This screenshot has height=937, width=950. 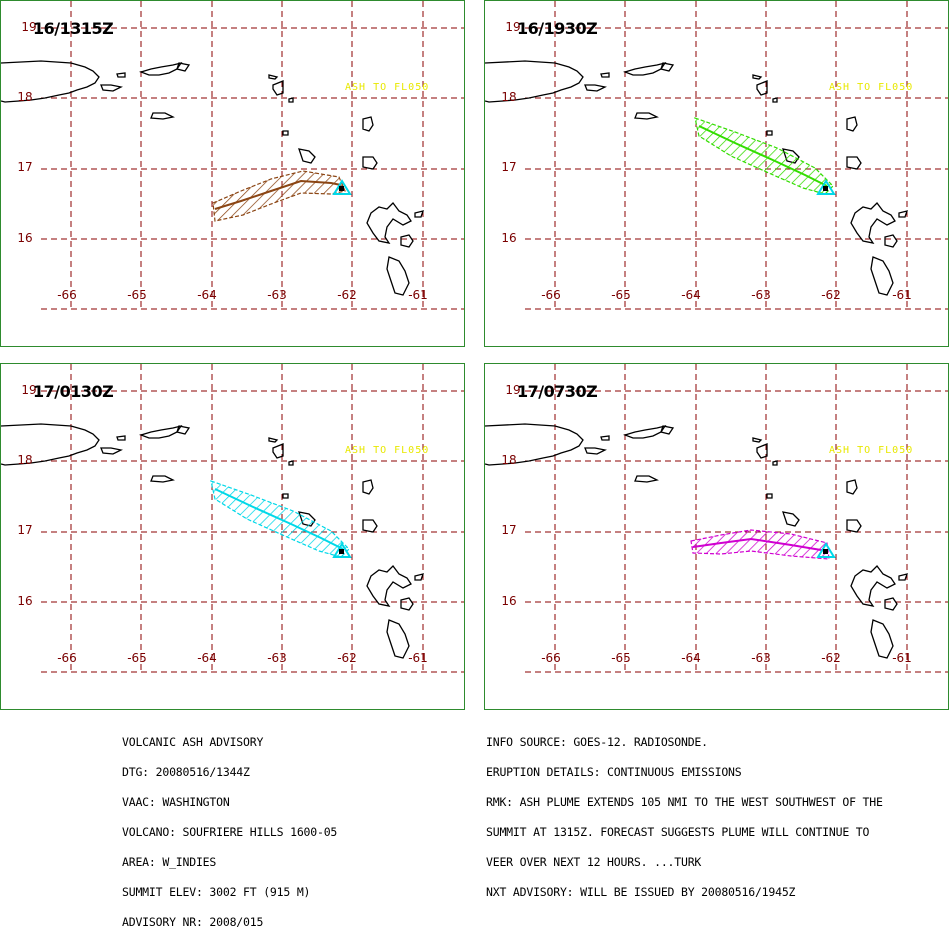 What do you see at coordinates (557, 391) in the screenshot?
I see `panel-time: 17/0730Z` at bounding box center [557, 391].